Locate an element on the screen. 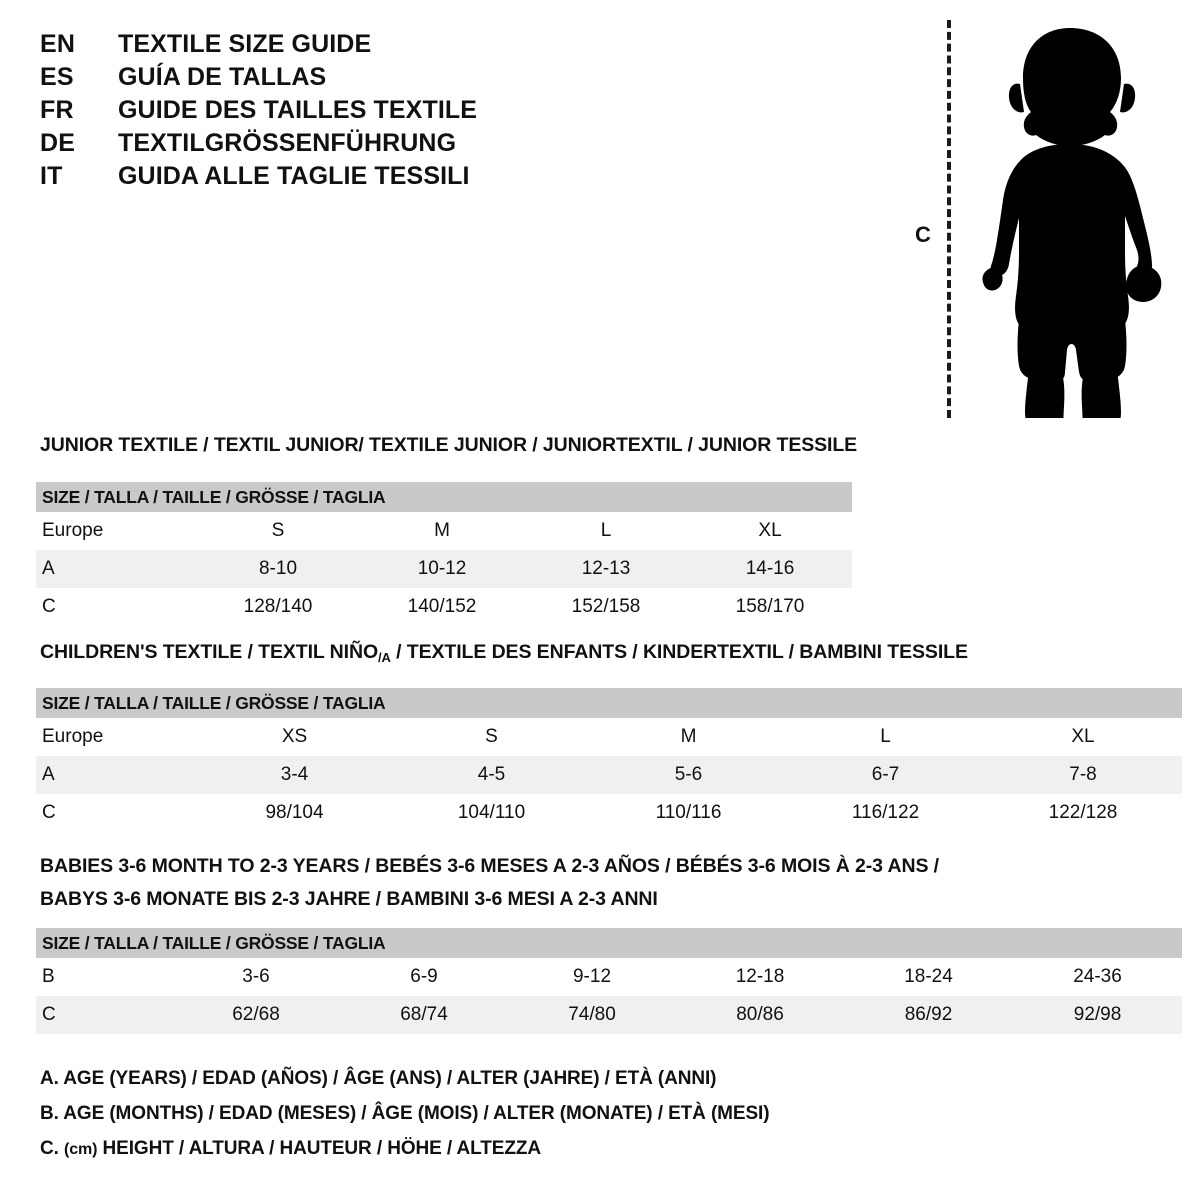  cell-value: 6-7 is located at coordinates (885, 775).